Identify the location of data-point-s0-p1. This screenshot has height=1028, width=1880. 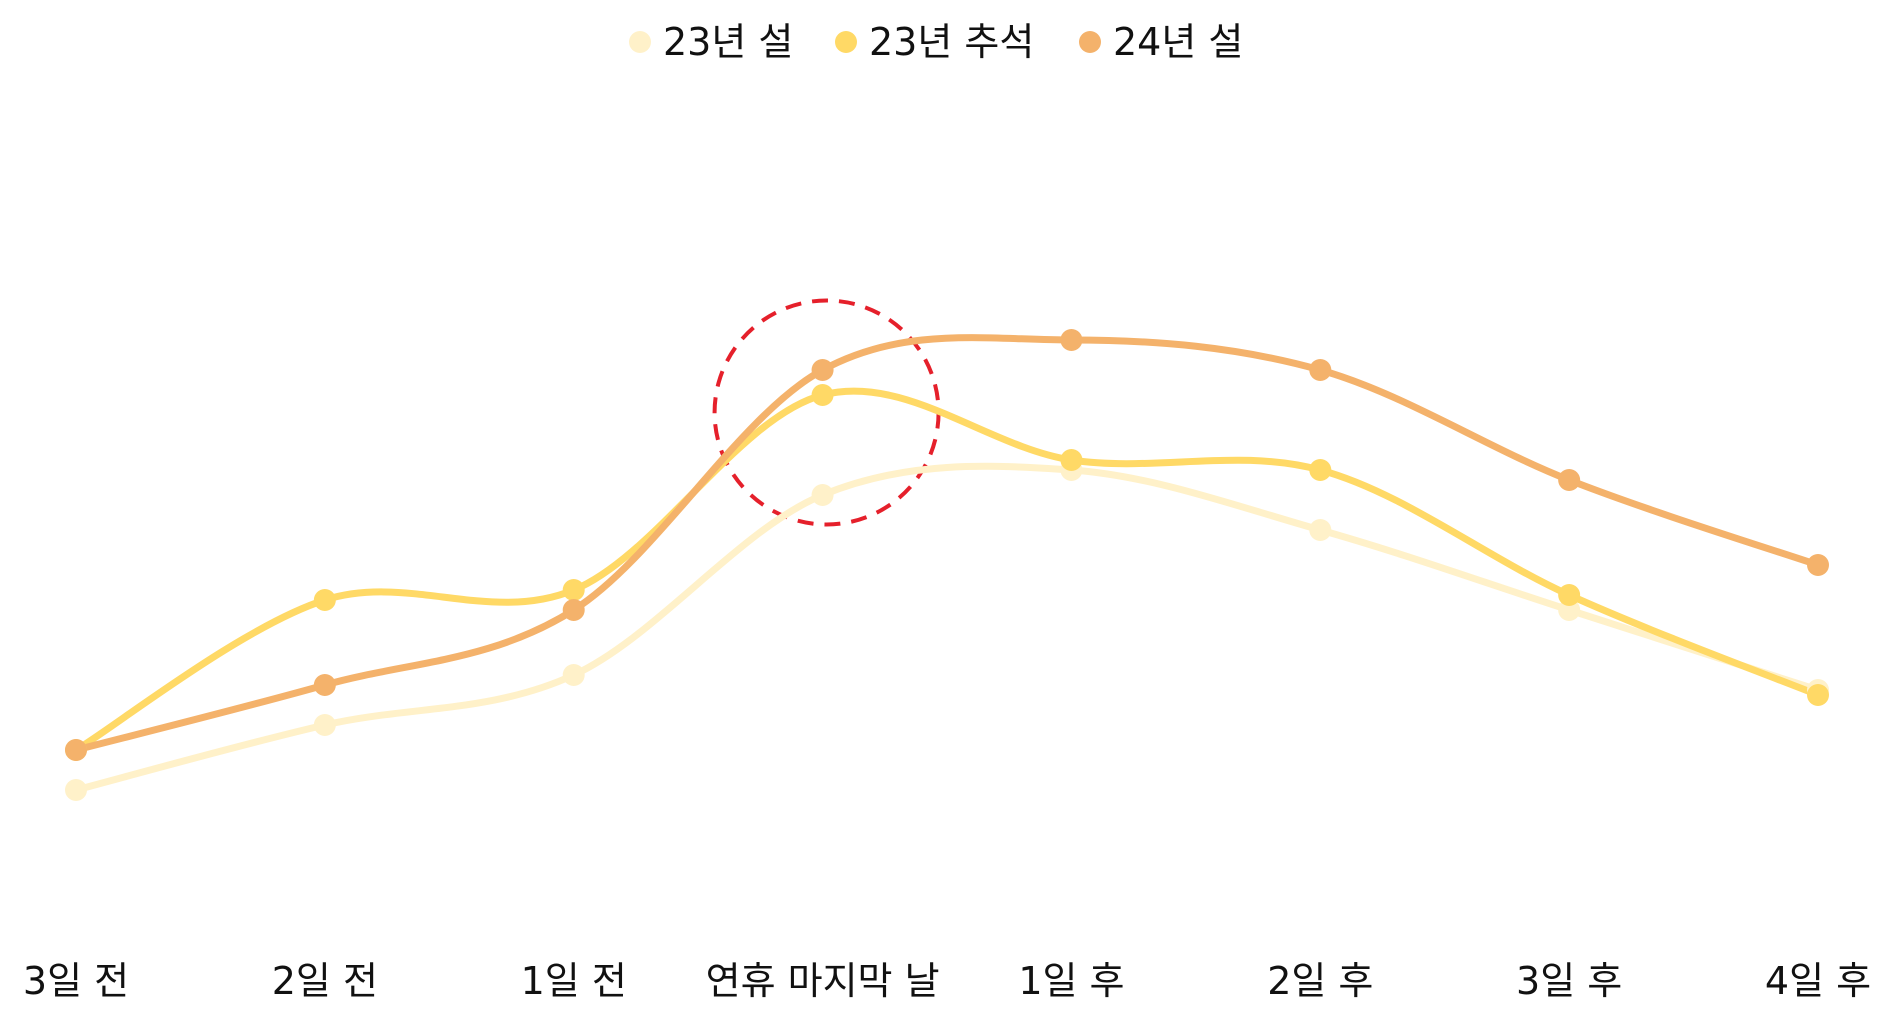
(324, 725).